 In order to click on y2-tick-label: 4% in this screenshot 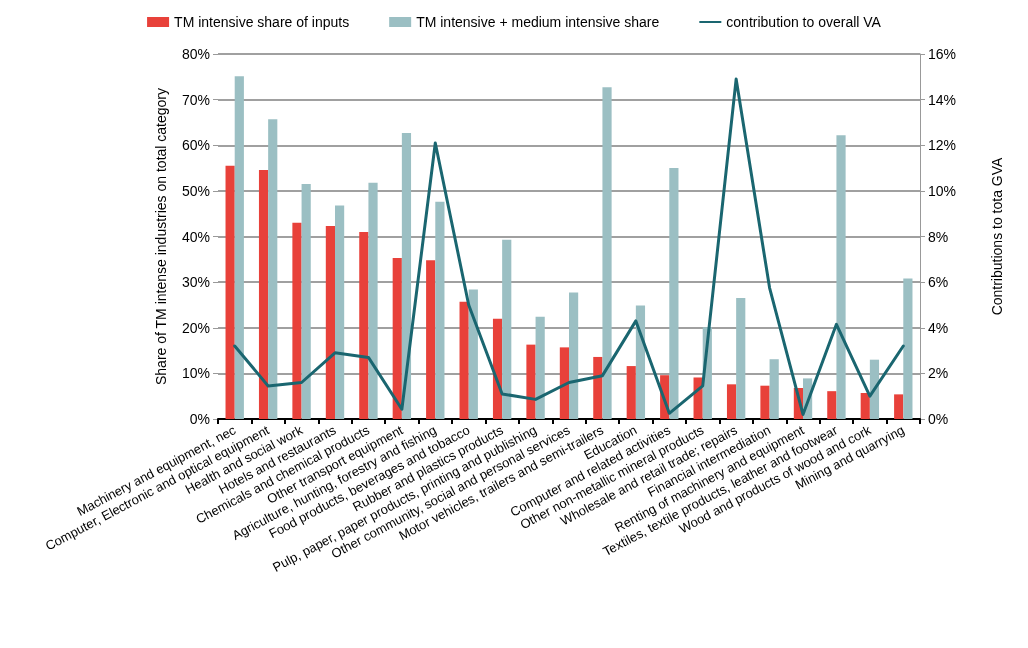, I will do `click(938, 327)`.